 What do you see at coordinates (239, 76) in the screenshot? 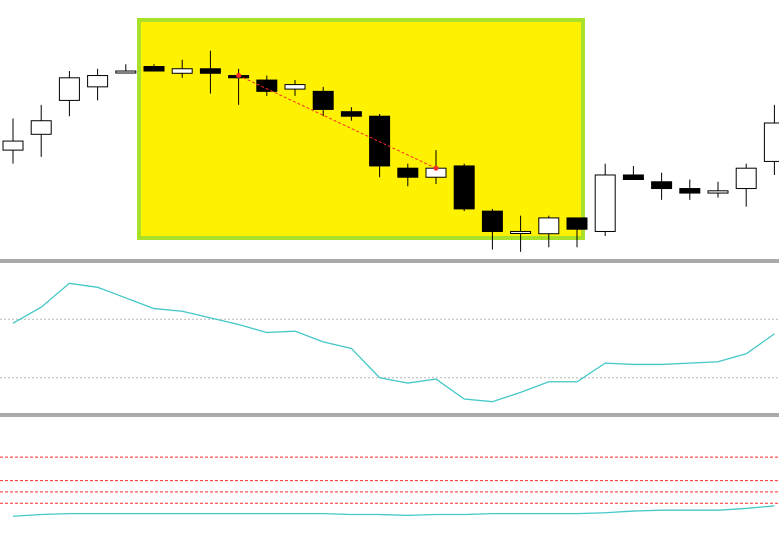
I see `trendline-anchor-start` at bounding box center [239, 76].